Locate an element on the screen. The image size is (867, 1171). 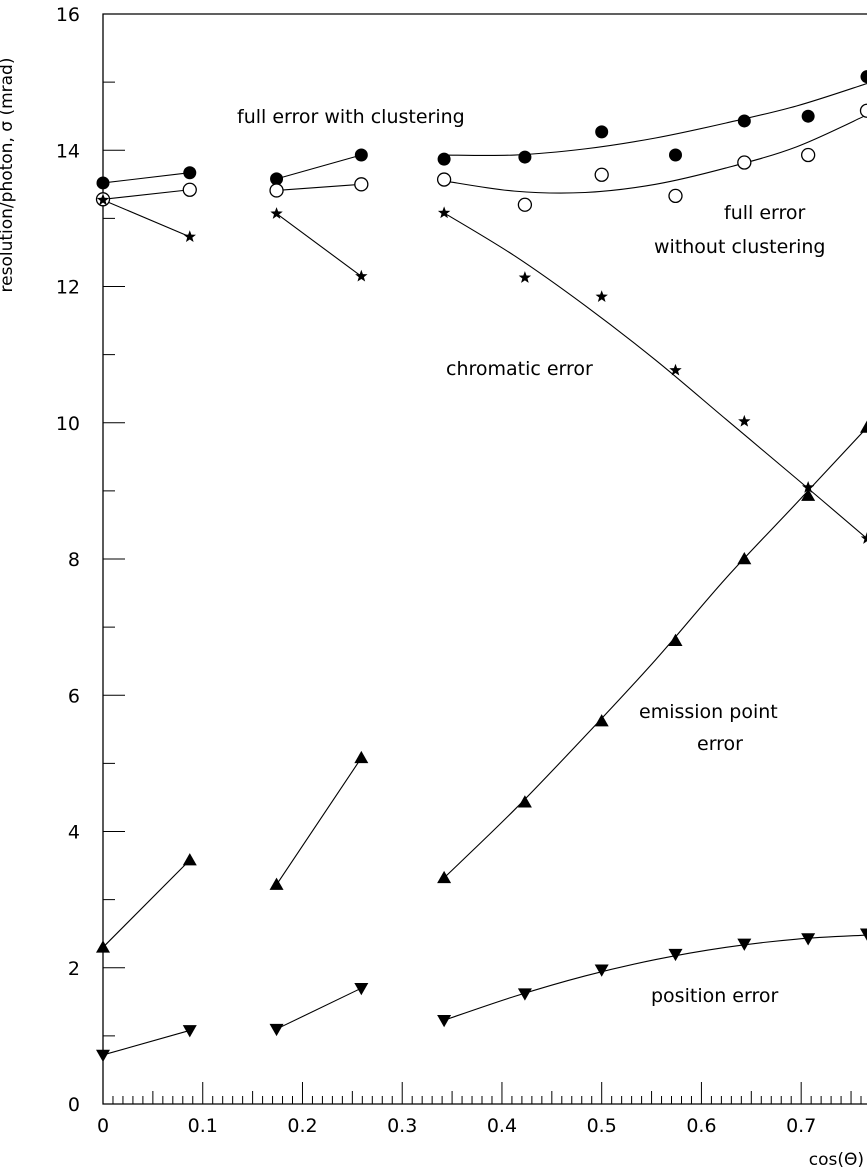
x-tick-label: 0 is located at coordinates (103, 1126).